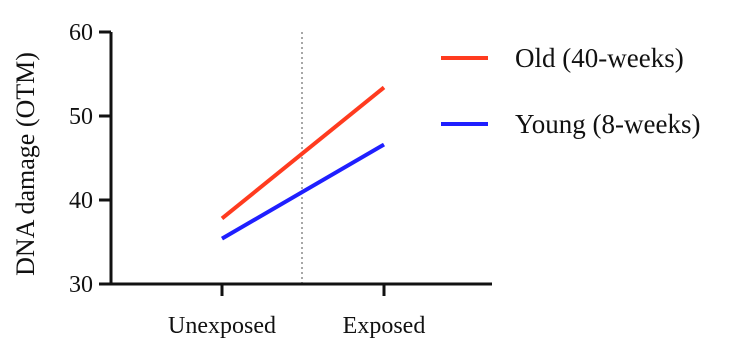 The image size is (755, 342). What do you see at coordinates (599, 58) in the screenshot?
I see `legend-label-old: Old (40-weeks)` at bounding box center [599, 58].